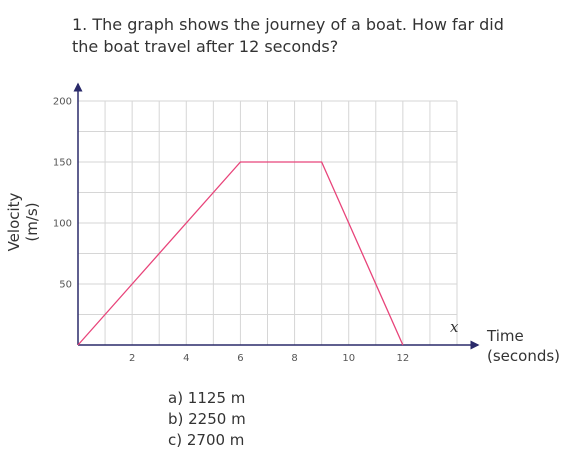 The height and width of the screenshot is (464, 570). What do you see at coordinates (240, 358) in the screenshot?
I see `x-tick-label: 6` at bounding box center [240, 358].